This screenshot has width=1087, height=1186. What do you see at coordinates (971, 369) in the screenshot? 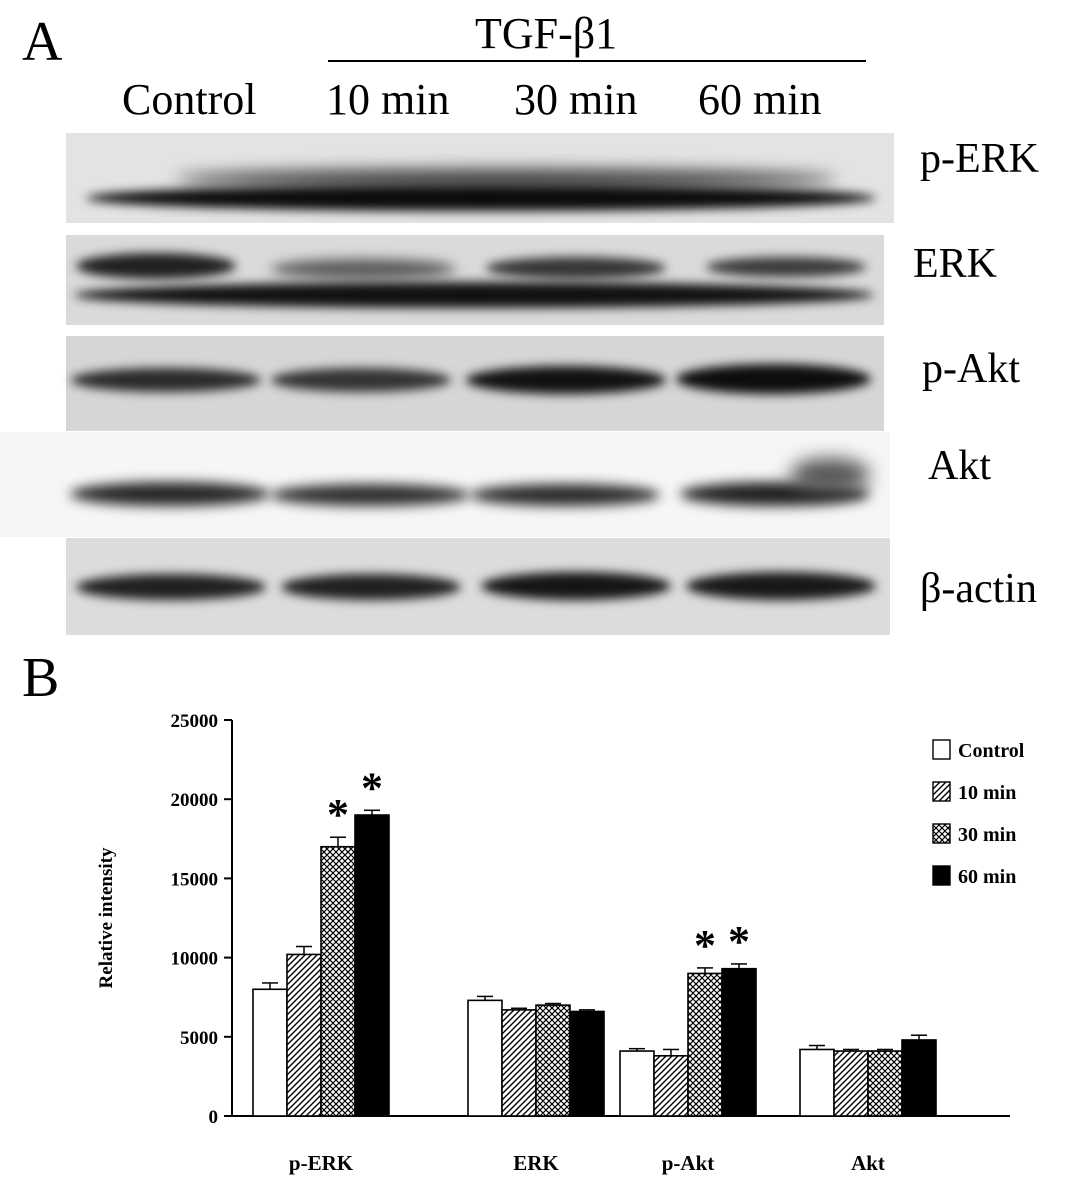
I see `row-label-p-akt: p-Akt` at bounding box center [971, 369].